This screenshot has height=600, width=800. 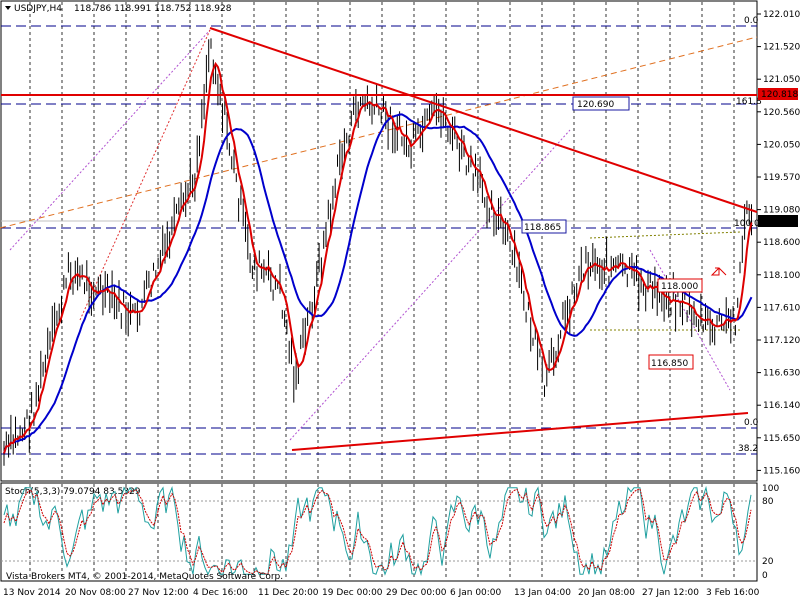 I want to click on price-tick: 118.100, so click(x=781, y=276).